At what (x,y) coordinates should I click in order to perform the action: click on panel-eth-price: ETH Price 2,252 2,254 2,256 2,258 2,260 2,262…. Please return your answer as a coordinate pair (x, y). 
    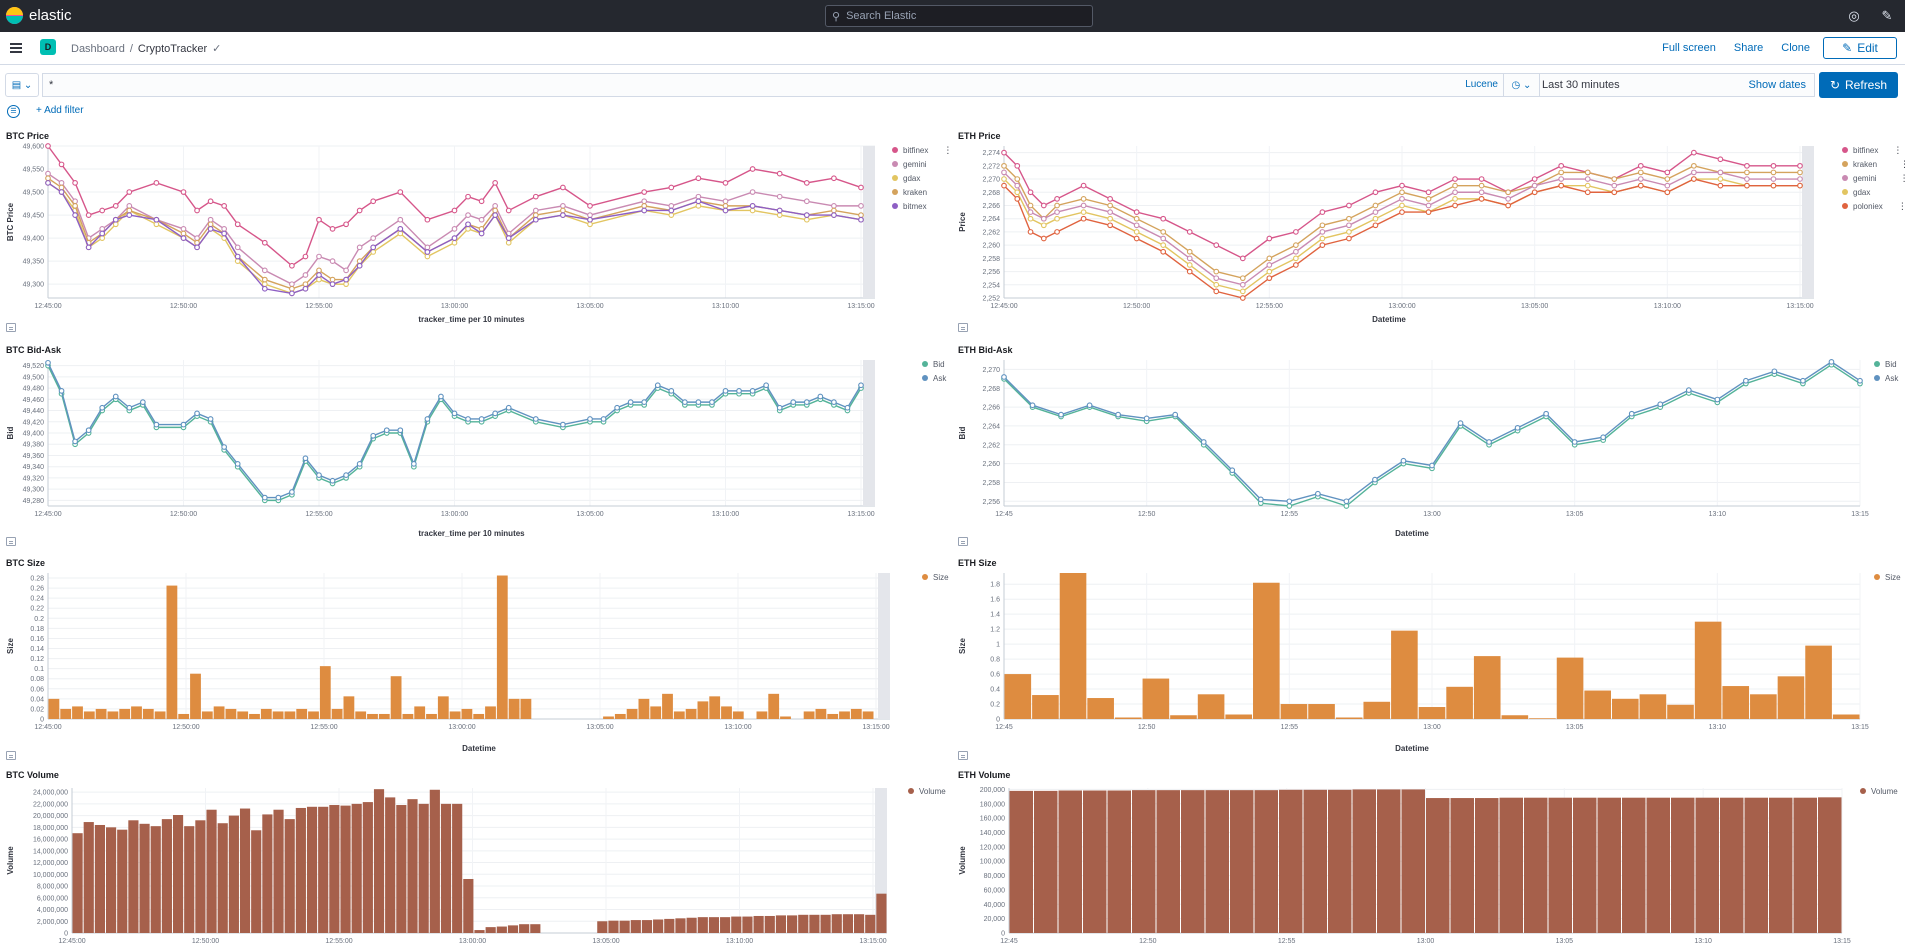
    Looking at the image, I should click on (1428, 228).